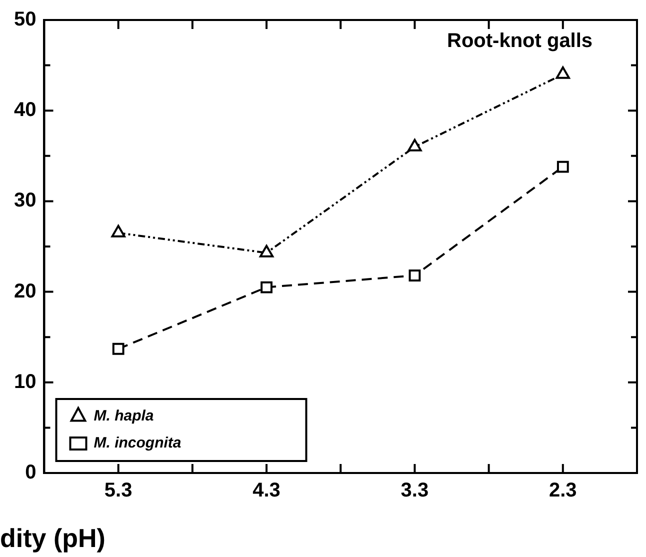 The image size is (646, 557). I want to click on y-tick-label: 50, so click(25, 19).